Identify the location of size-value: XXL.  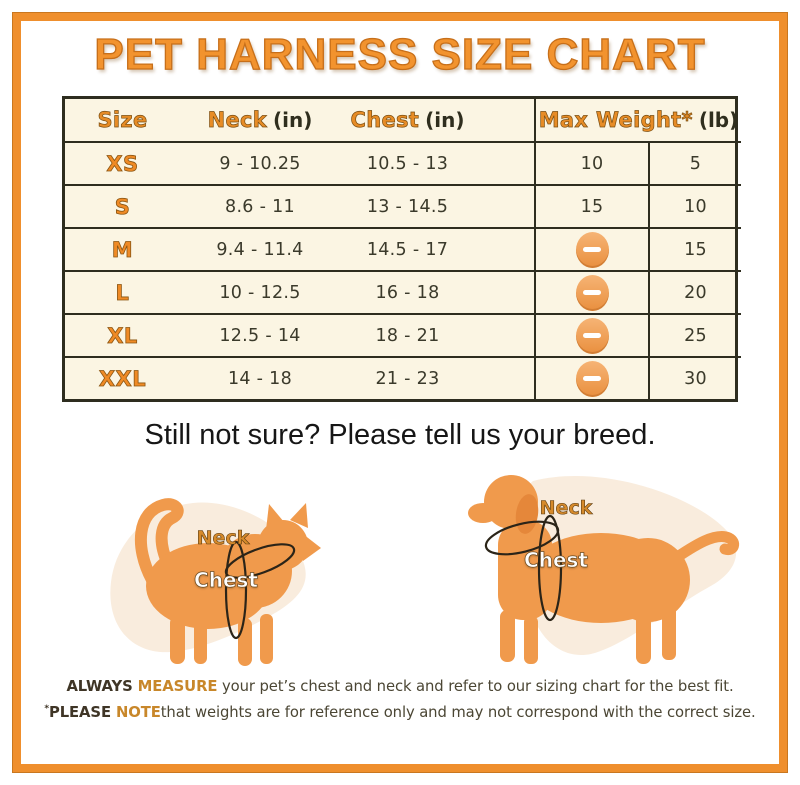
(122, 378).